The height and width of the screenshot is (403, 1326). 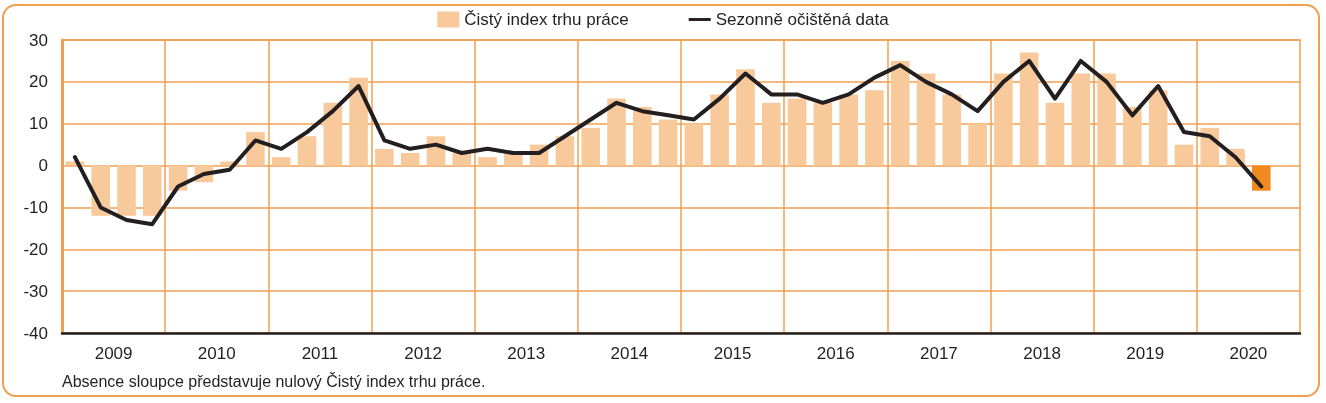 What do you see at coordinates (320, 353) in the screenshot?
I see `x-tick-label: 2011` at bounding box center [320, 353].